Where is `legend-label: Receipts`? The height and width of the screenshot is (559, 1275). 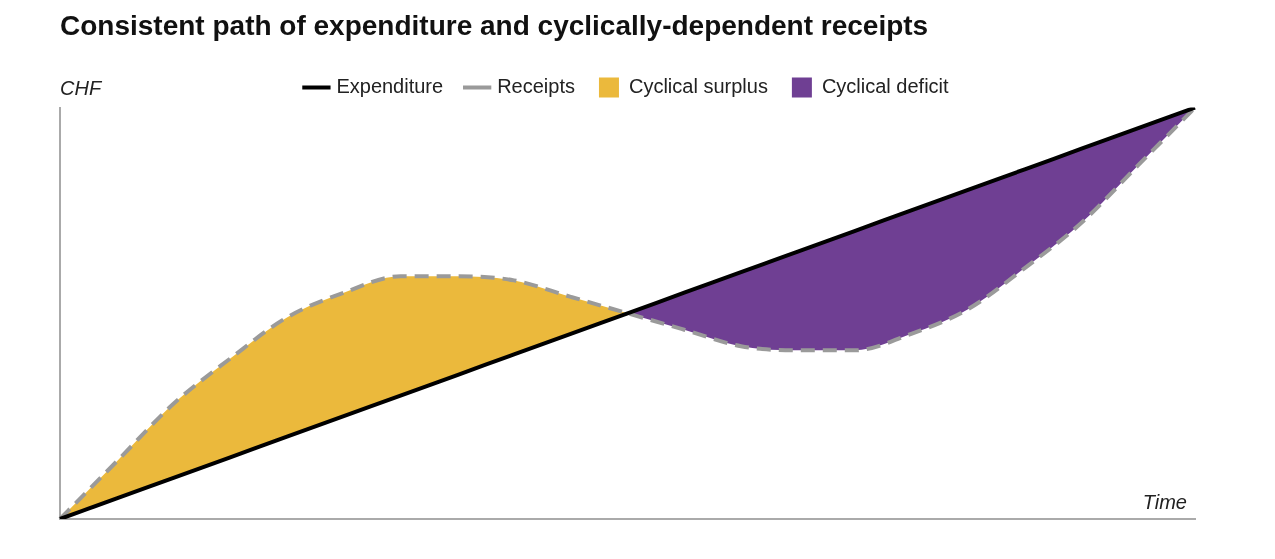
legend-label: Receipts is located at coordinates (536, 86).